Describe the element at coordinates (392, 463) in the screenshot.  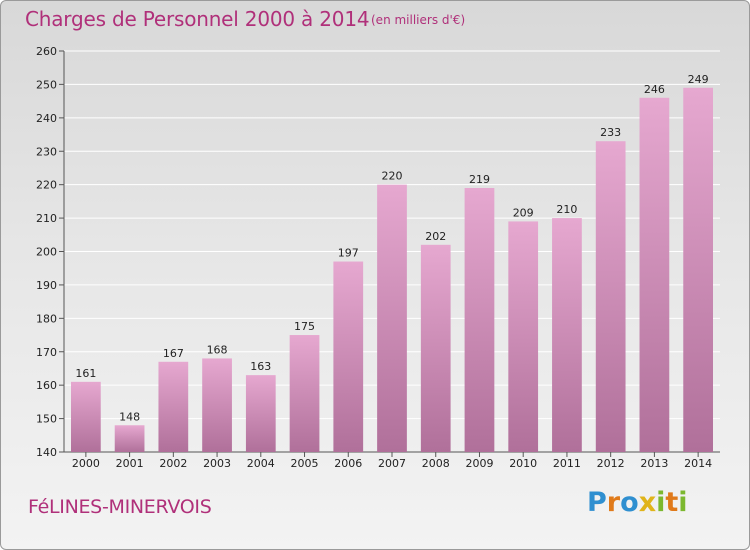
I see `x-tick-label: 2007` at that location.